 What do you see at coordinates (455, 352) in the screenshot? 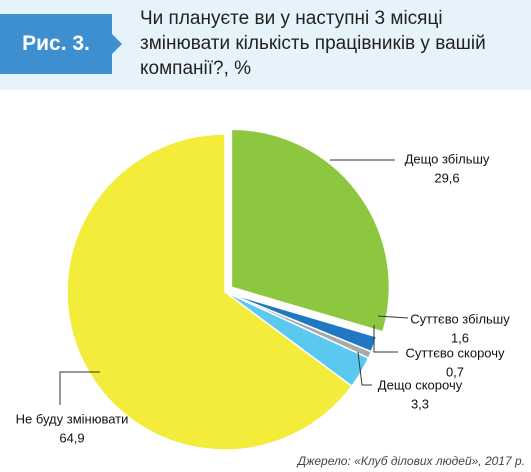
I see `slice-label: Суттєво скорочу` at bounding box center [455, 352].